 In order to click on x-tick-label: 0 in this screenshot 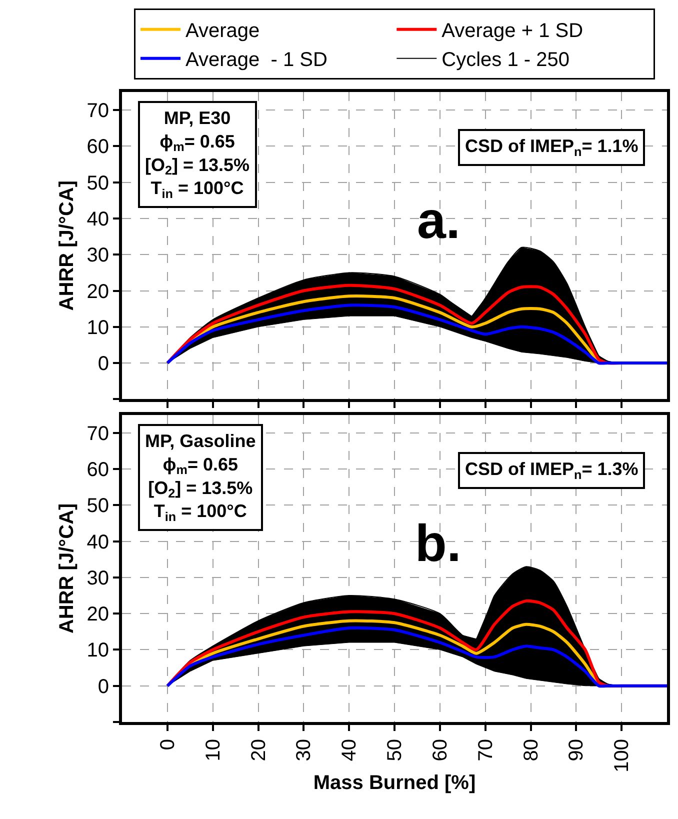, I will do `click(167, 744)`.